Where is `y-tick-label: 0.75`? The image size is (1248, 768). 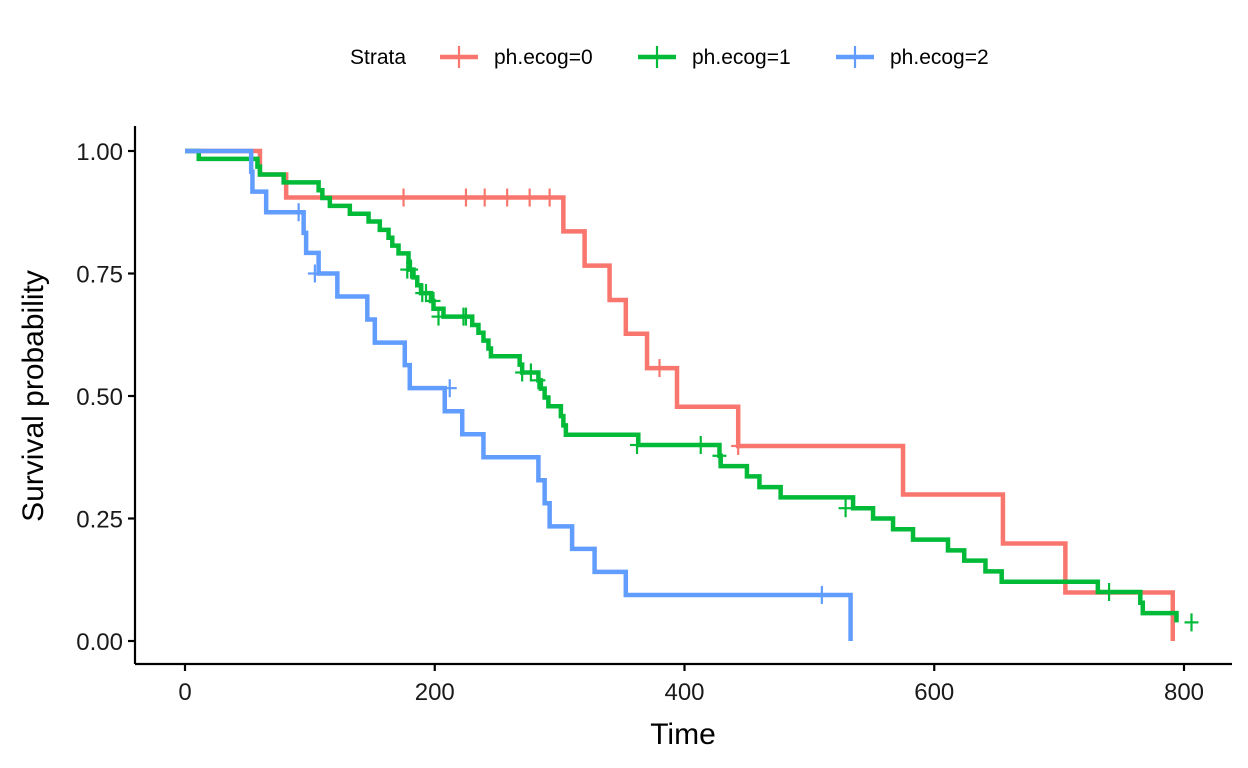 y-tick-label: 0.75 is located at coordinates (99, 275).